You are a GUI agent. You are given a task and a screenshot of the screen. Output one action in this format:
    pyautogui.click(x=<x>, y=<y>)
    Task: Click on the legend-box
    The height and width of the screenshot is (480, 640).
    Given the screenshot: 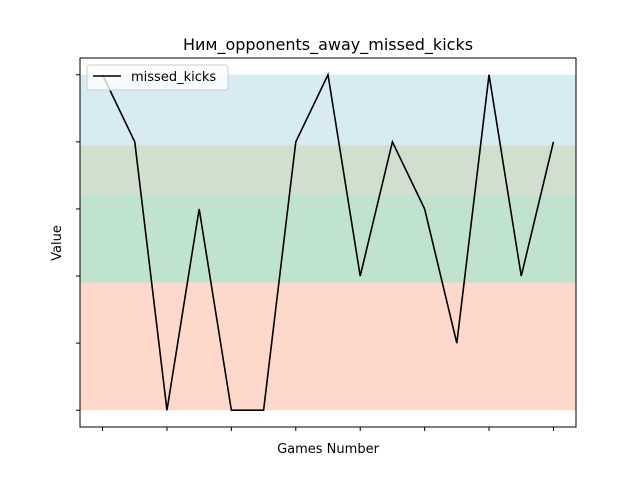 What is the action you would take?
    pyautogui.click(x=157, y=77)
    